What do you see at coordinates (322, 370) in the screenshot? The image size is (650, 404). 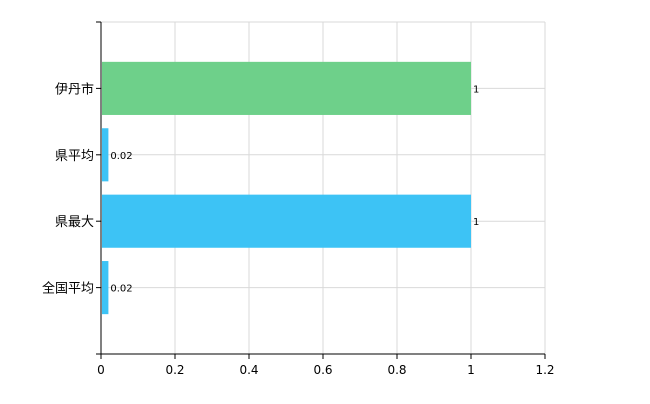 I see `x-tick-label: 0.6` at bounding box center [322, 370].